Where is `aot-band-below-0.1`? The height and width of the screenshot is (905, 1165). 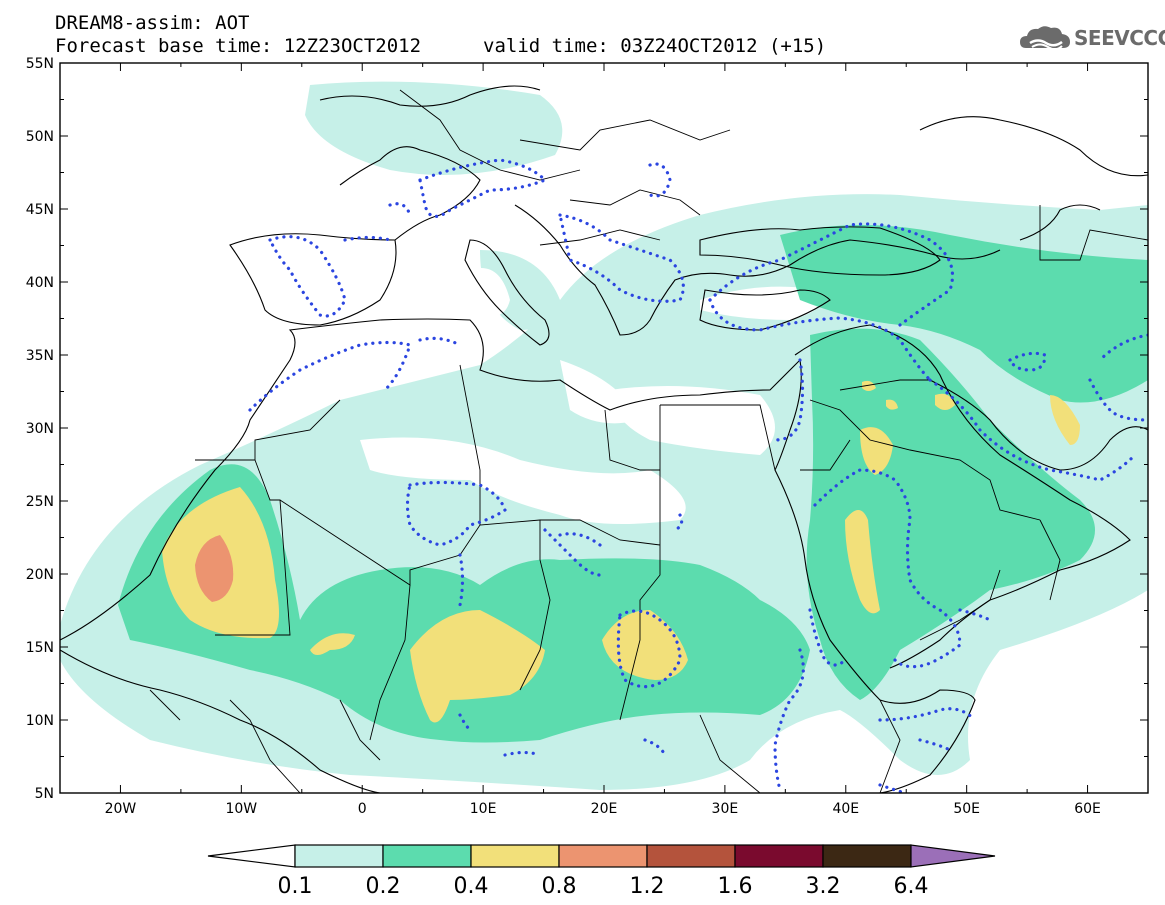
aot-band-below-0.1 is located at coordinates (591, 396).